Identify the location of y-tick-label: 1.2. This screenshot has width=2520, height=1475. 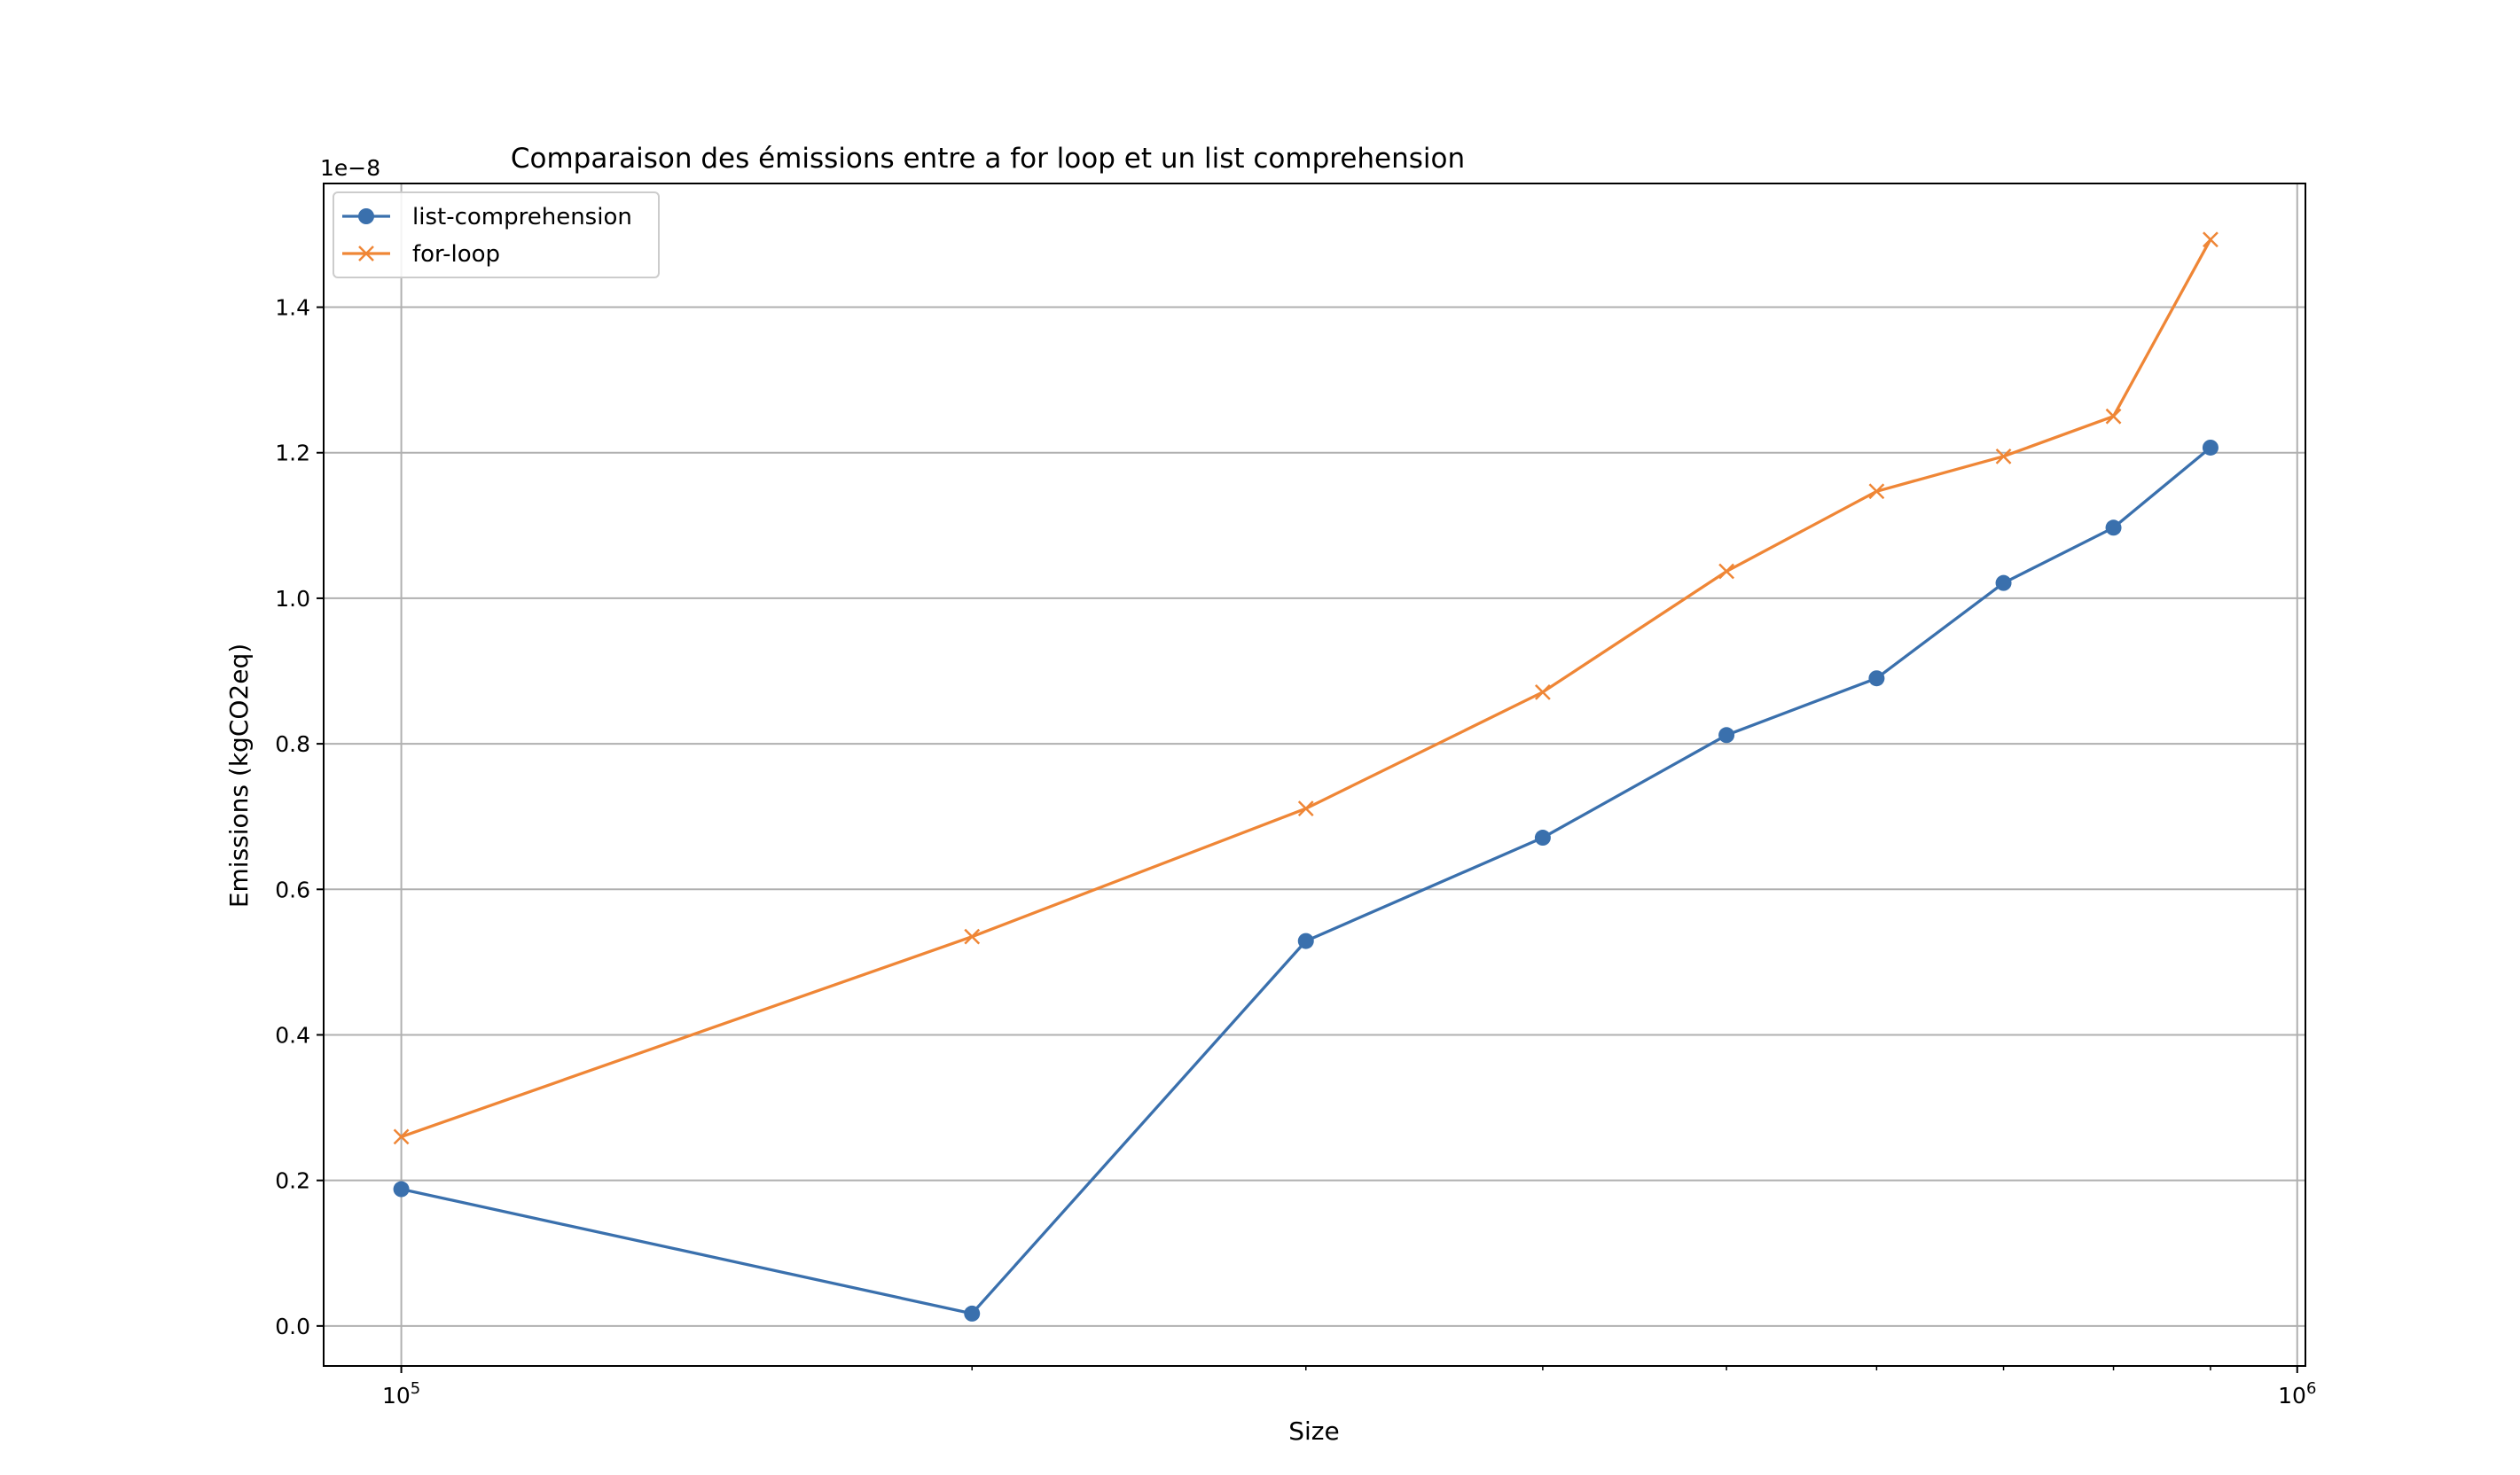
(292, 453).